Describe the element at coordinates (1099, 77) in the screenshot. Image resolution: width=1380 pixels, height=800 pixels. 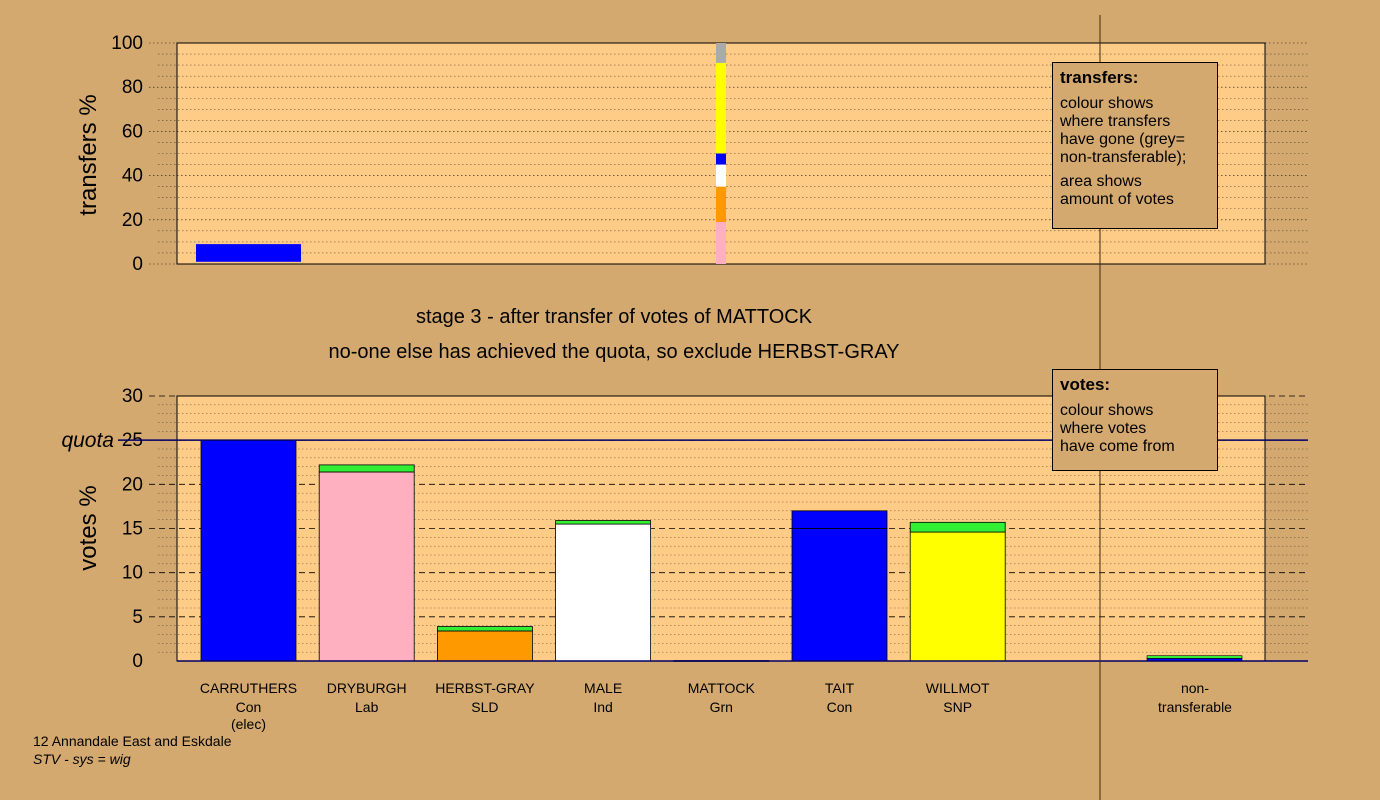
I see `legend-transfers-title: transfers:` at that location.